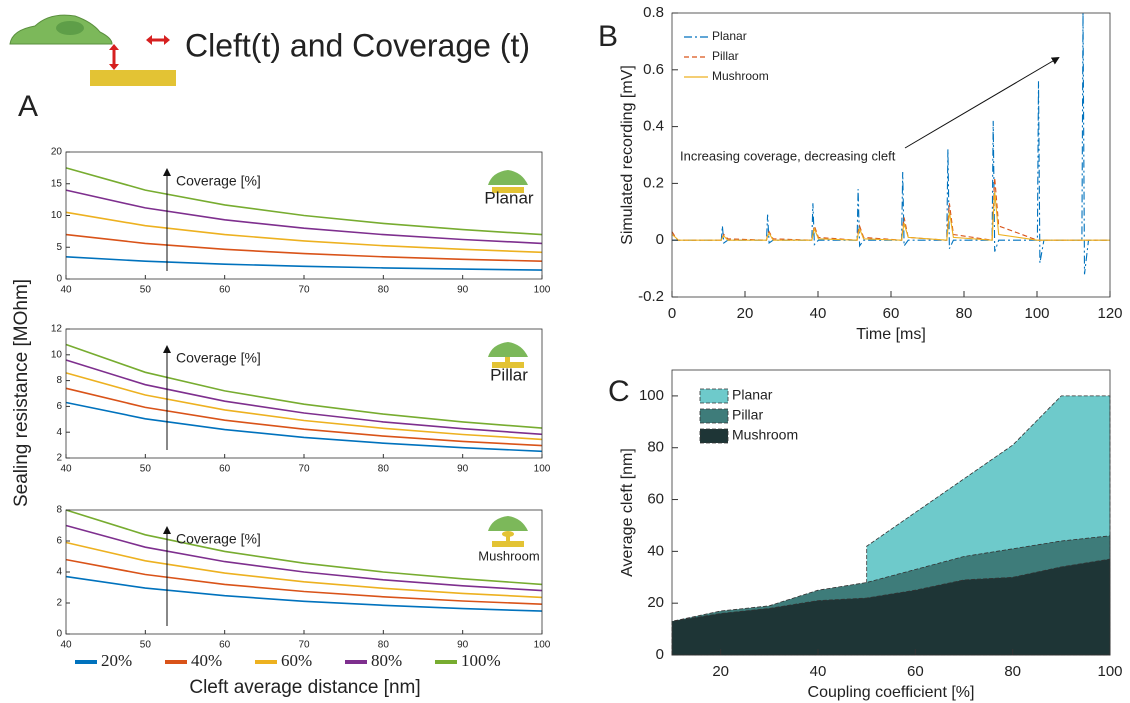  I want to click on legend-label: 100%, so click(481, 660).